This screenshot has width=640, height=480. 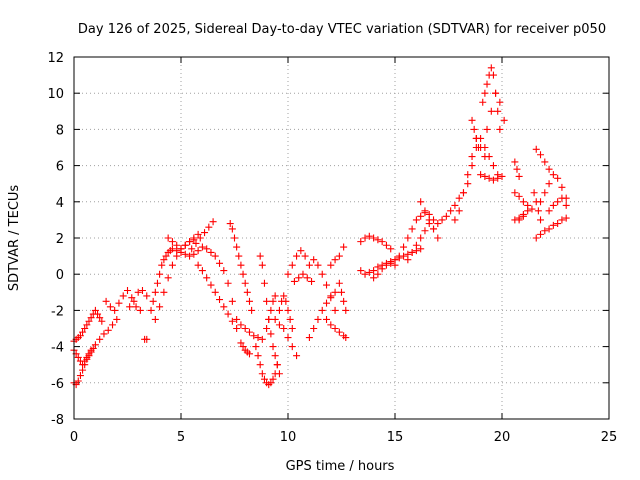 I want to click on x-tick-label: 0, so click(x=74, y=437).